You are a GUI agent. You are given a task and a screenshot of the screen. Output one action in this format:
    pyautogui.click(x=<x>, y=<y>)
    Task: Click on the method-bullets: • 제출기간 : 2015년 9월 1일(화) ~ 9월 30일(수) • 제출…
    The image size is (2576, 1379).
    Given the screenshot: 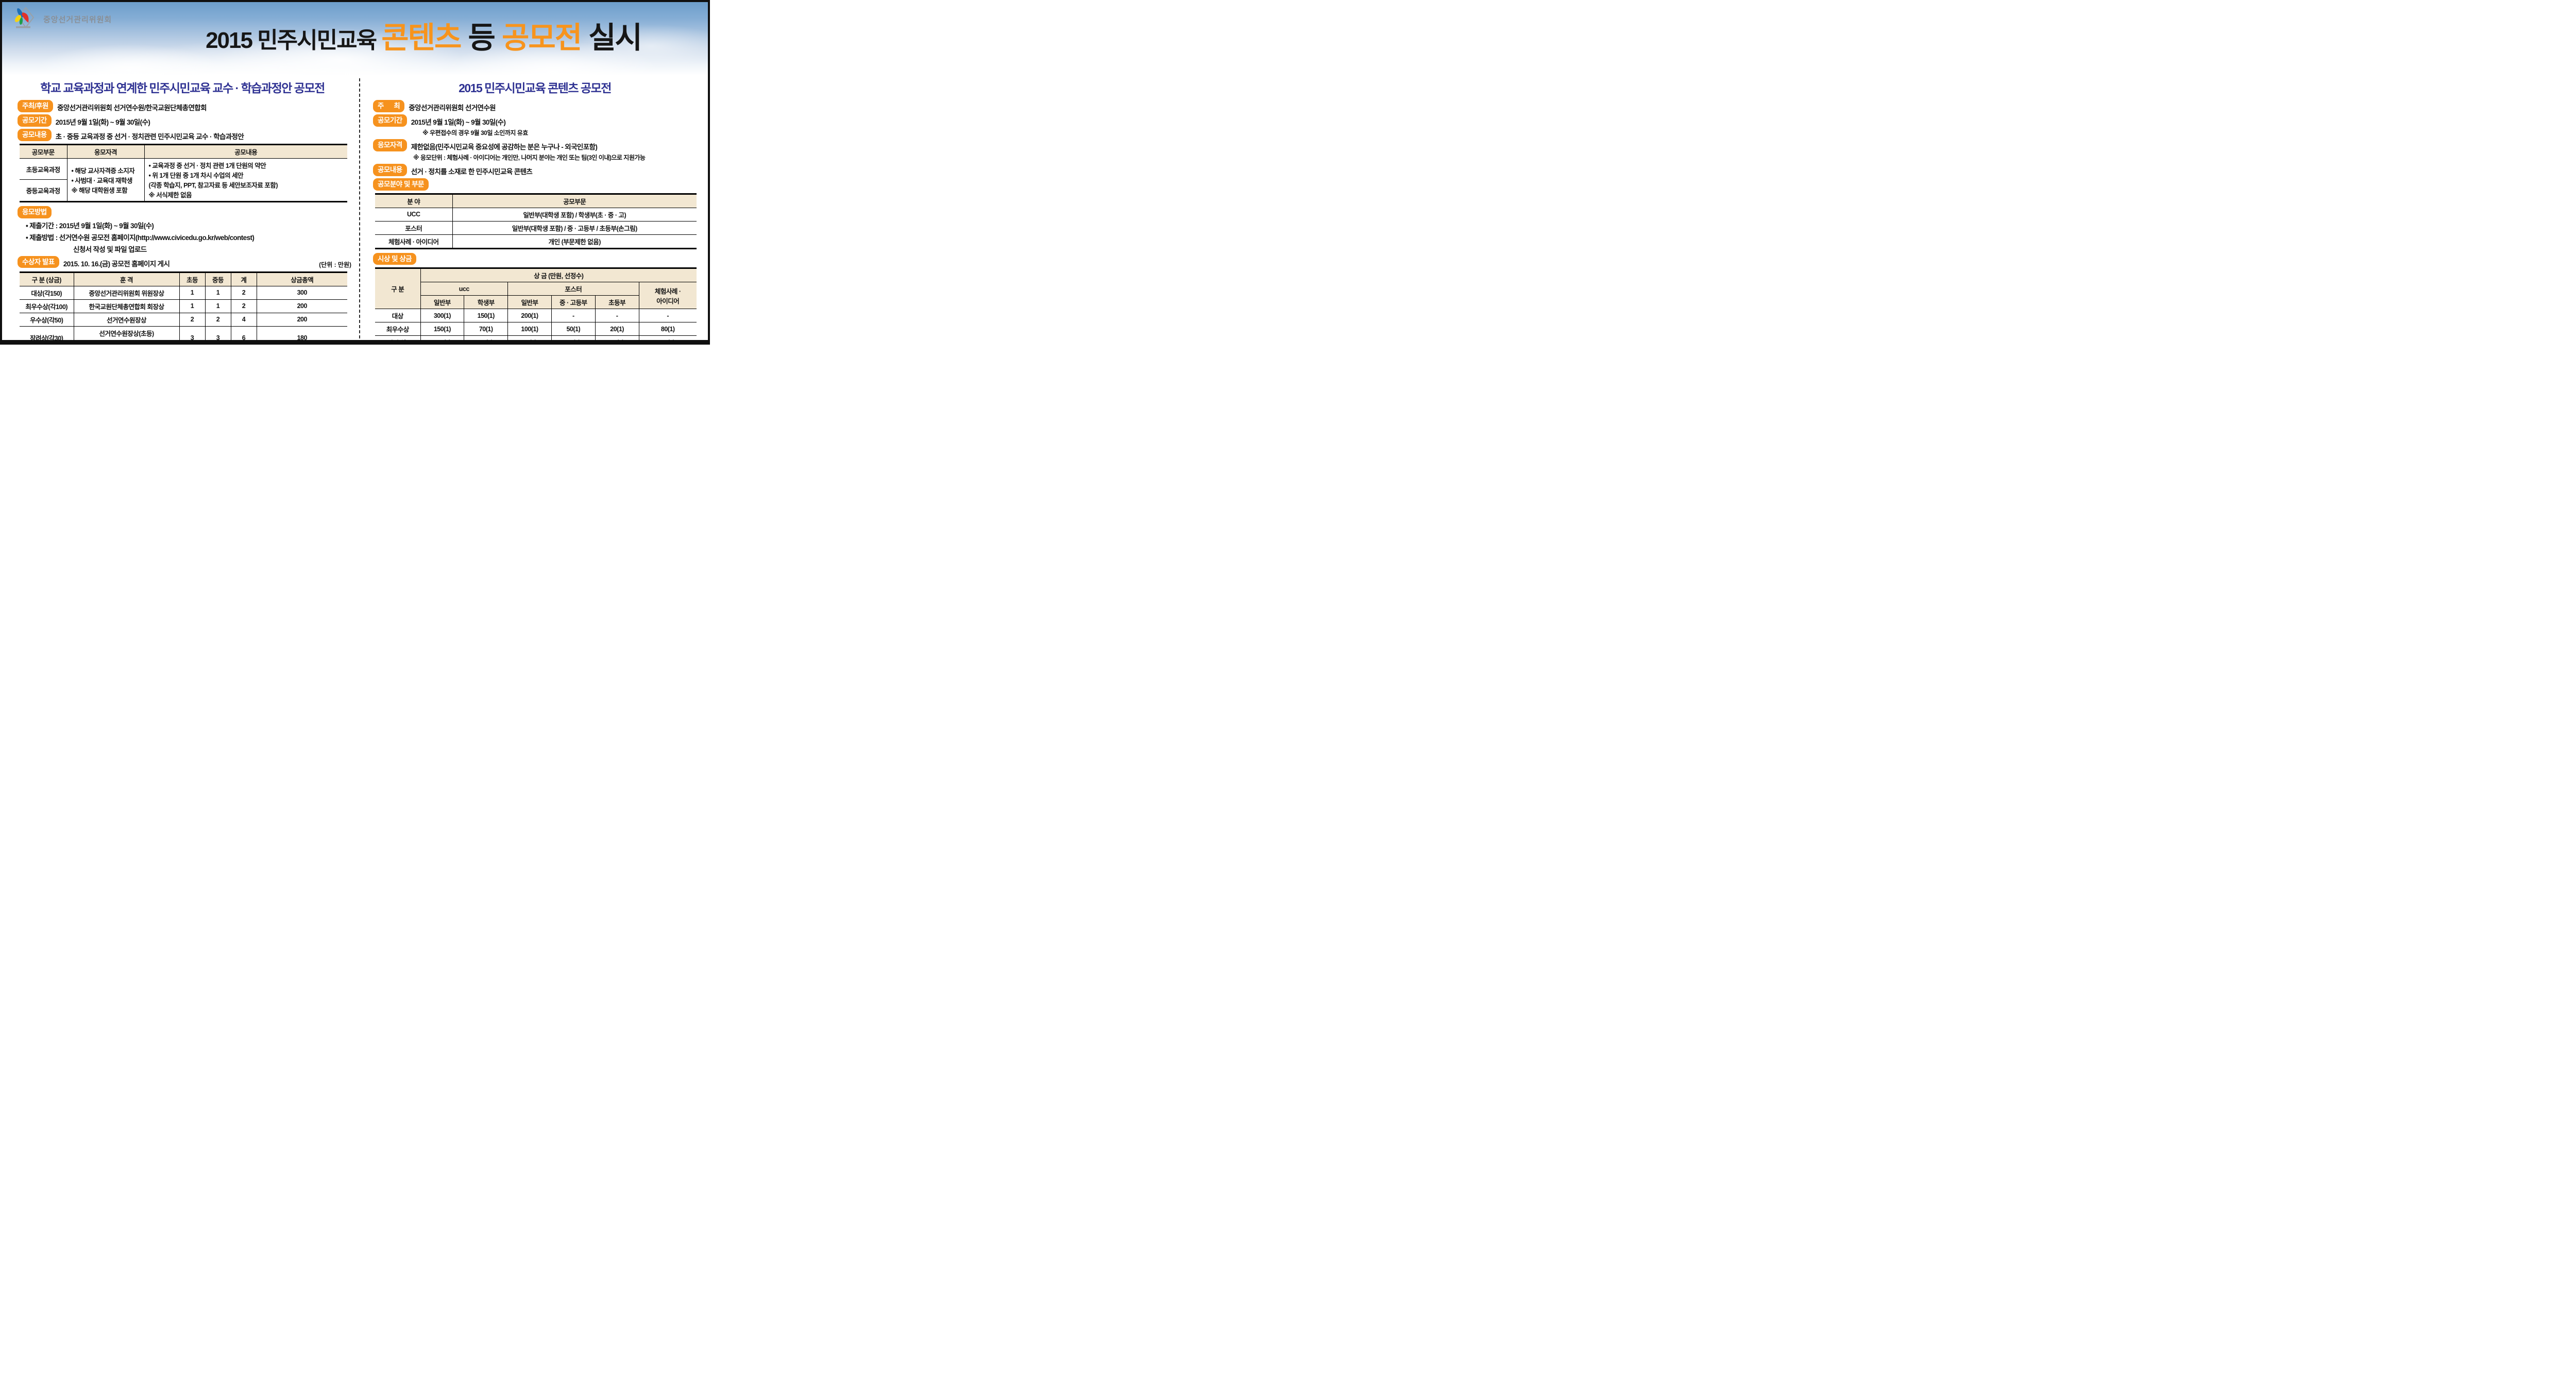 What is the action you would take?
    pyautogui.click(x=140, y=237)
    